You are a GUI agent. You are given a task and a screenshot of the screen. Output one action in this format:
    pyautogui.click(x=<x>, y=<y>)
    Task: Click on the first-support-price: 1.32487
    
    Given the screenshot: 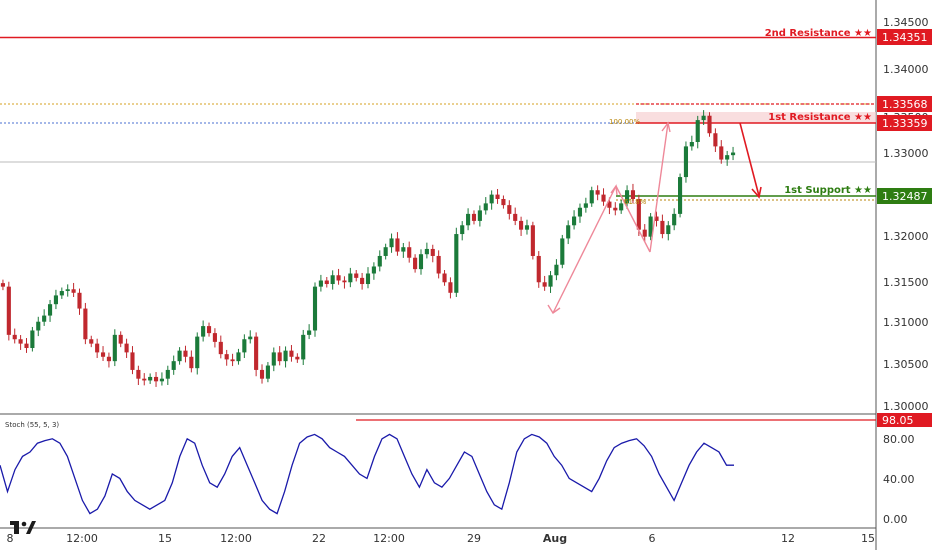 What is the action you would take?
    pyautogui.click(x=905, y=196)
    